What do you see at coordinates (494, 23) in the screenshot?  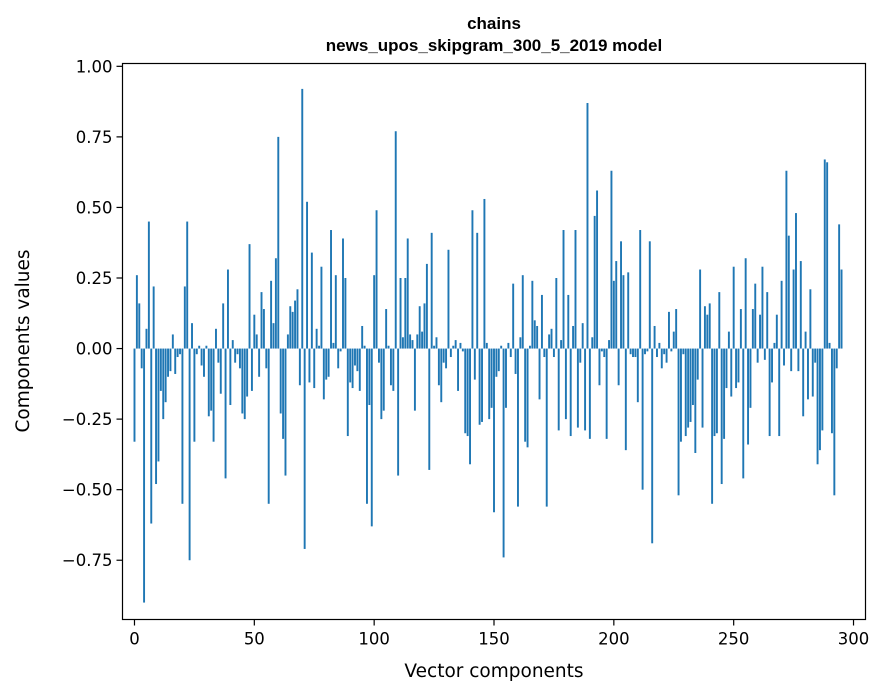 I see `chart-title-line1: chains` at bounding box center [494, 23].